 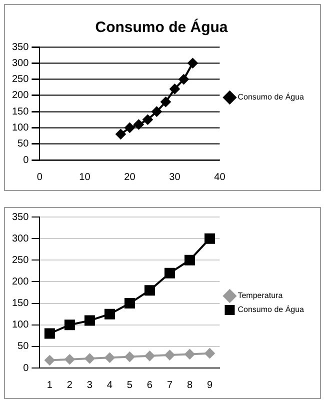 I want to click on x-tick-label: 2, so click(x=69, y=385).